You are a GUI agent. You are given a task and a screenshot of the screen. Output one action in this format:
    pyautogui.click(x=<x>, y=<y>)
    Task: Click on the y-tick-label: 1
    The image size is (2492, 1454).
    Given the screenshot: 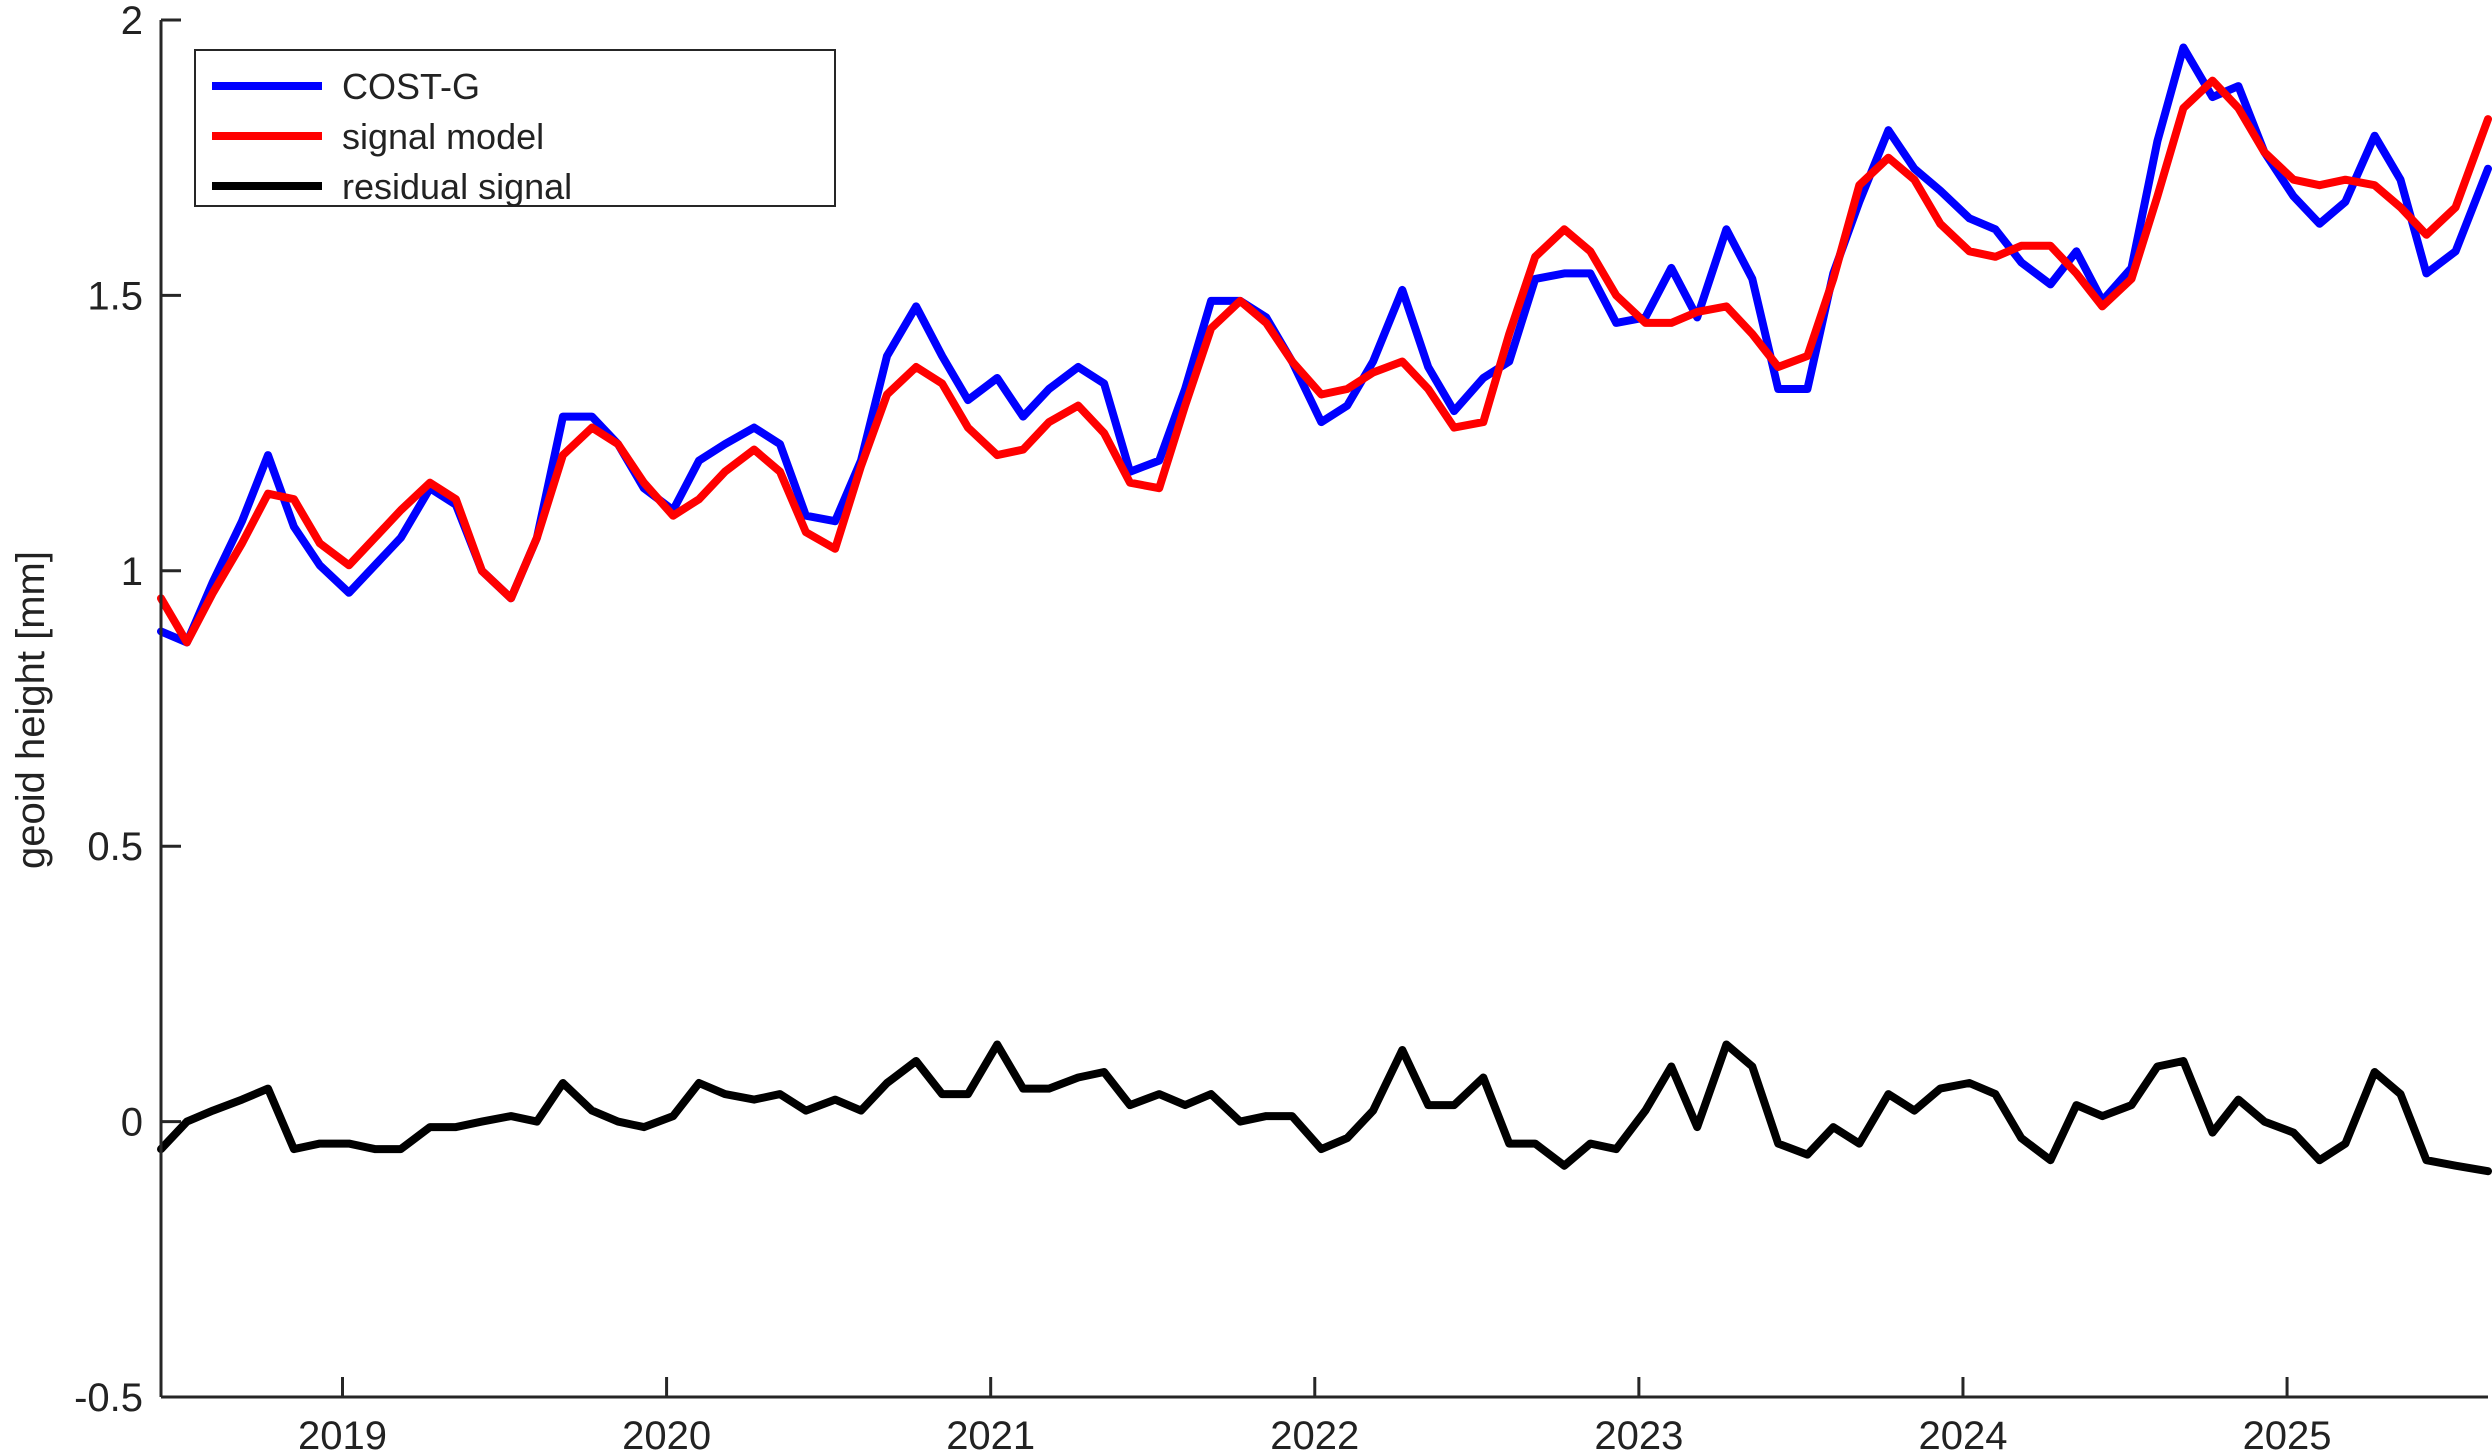 What is the action you would take?
    pyautogui.click(x=132, y=572)
    